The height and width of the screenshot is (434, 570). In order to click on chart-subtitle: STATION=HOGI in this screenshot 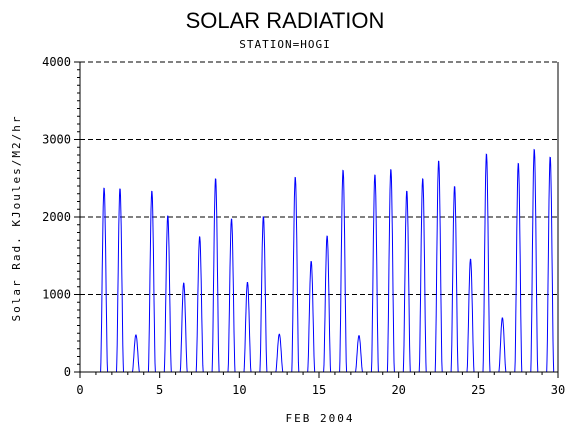, I will do `click(284, 44)`.